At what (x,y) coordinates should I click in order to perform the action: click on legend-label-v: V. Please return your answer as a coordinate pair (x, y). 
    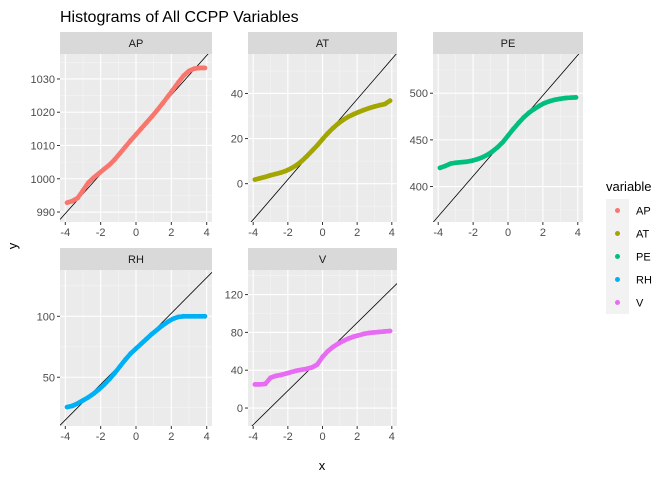
    Looking at the image, I should click on (640, 304).